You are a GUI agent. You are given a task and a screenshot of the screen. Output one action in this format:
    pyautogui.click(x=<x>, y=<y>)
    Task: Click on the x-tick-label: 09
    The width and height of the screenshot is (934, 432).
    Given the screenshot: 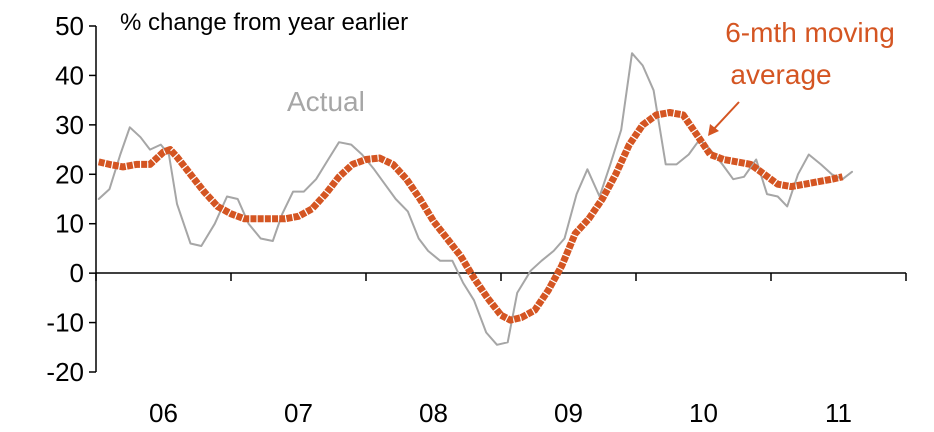 What is the action you would take?
    pyautogui.click(x=568, y=413)
    